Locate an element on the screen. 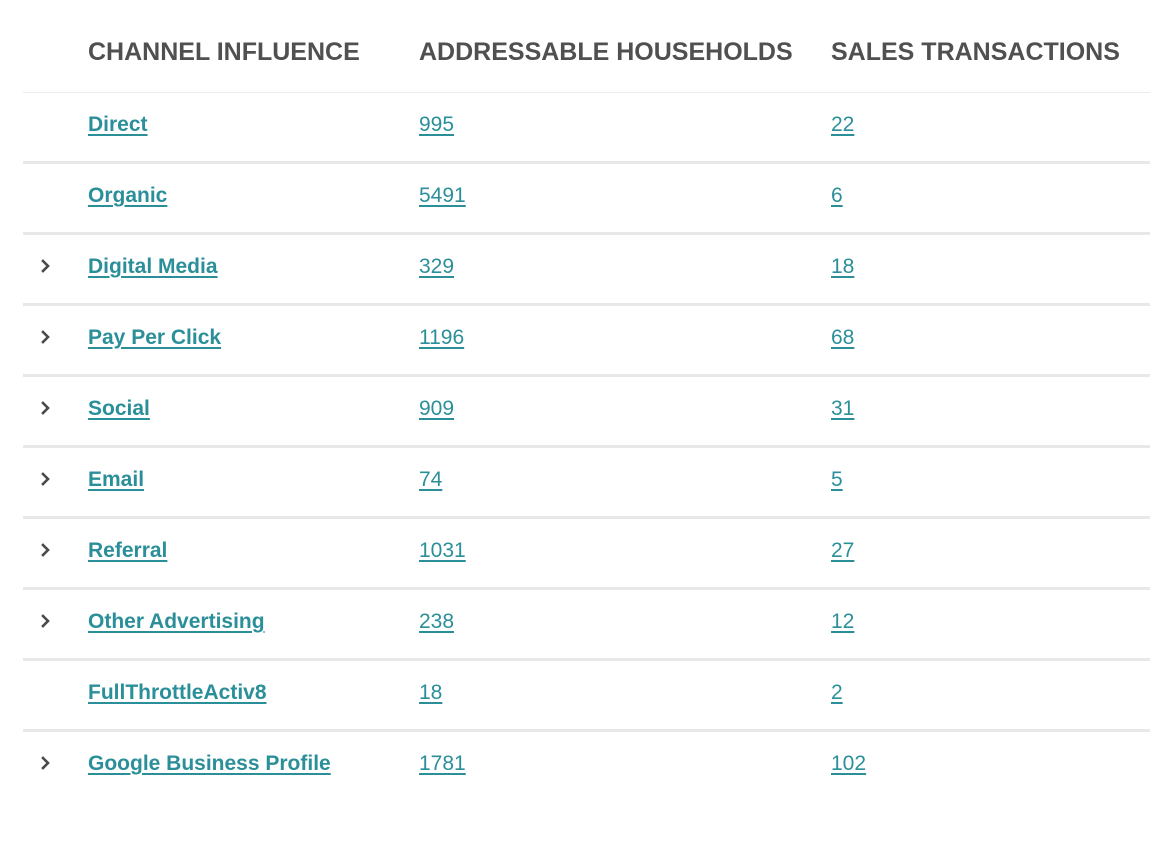 The height and width of the screenshot is (842, 1150). table-row: FullThrottleActiv8 18 2 is located at coordinates (586, 696).